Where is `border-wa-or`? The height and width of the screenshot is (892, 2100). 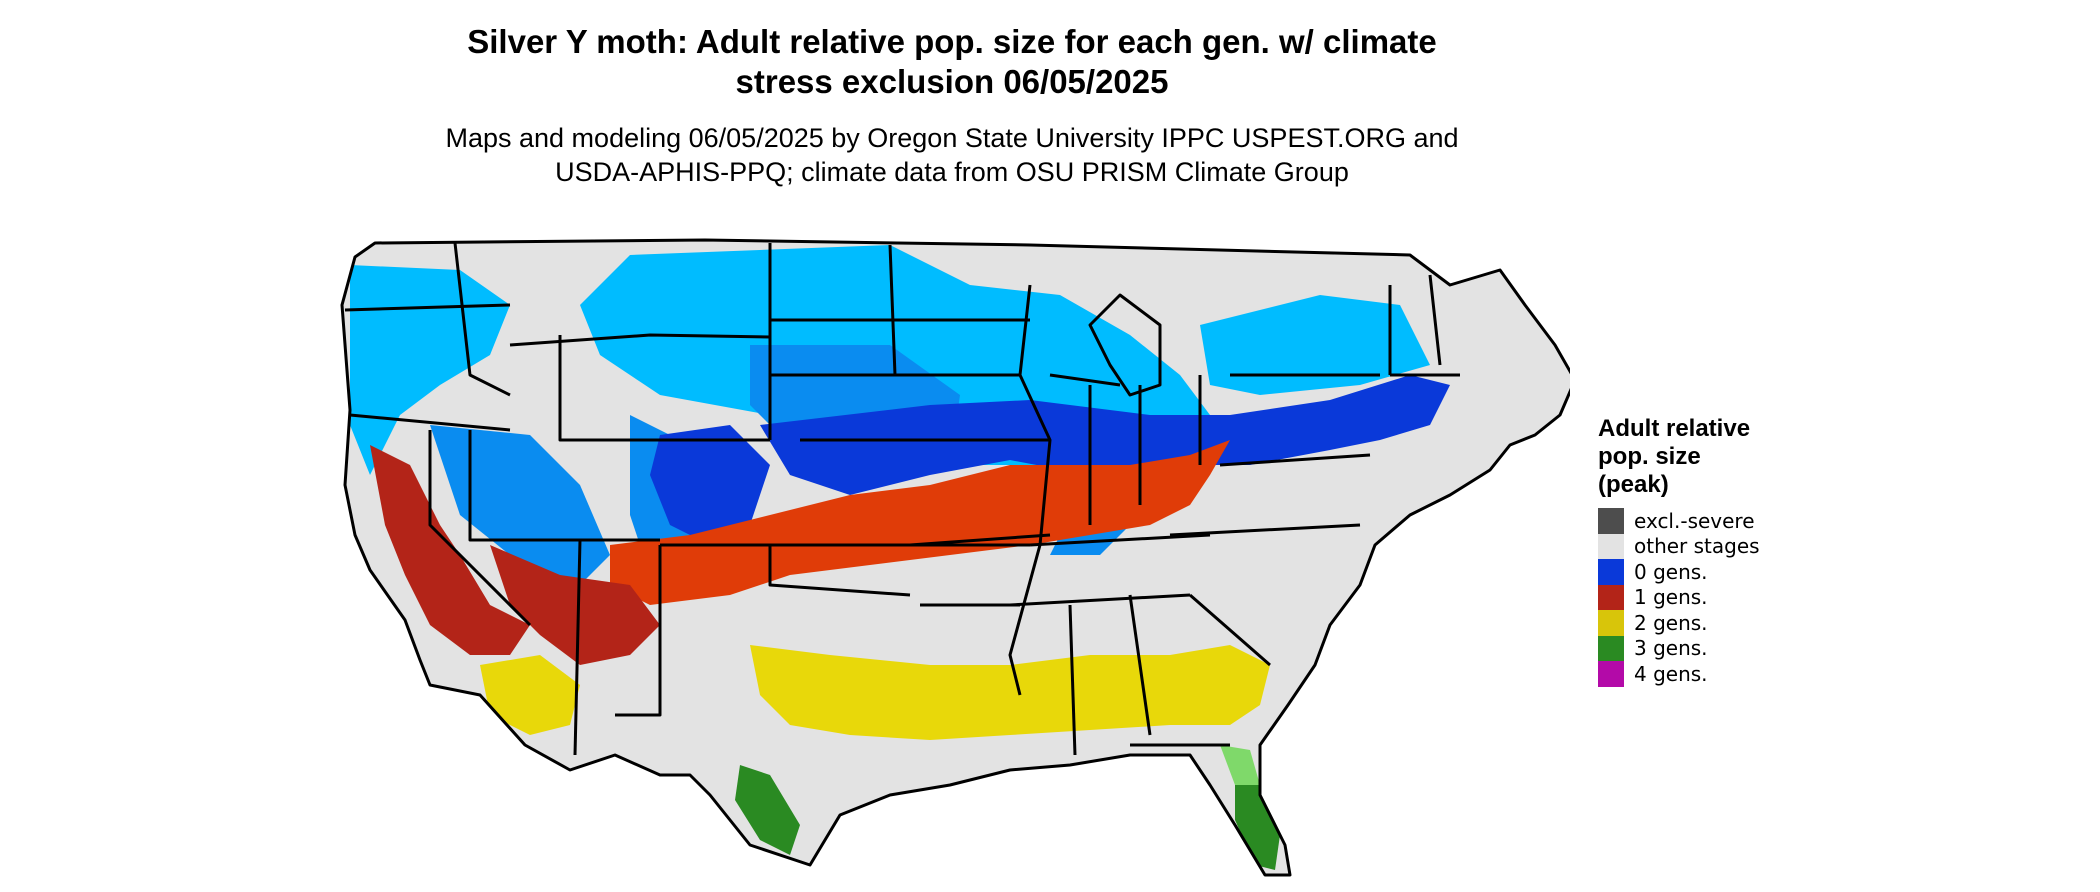
border-wa-or is located at coordinates (427, 307).